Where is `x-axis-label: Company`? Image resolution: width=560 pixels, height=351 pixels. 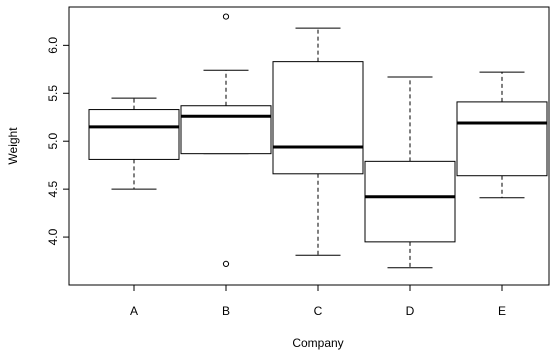
x-axis-label: Company is located at coordinates (317, 343).